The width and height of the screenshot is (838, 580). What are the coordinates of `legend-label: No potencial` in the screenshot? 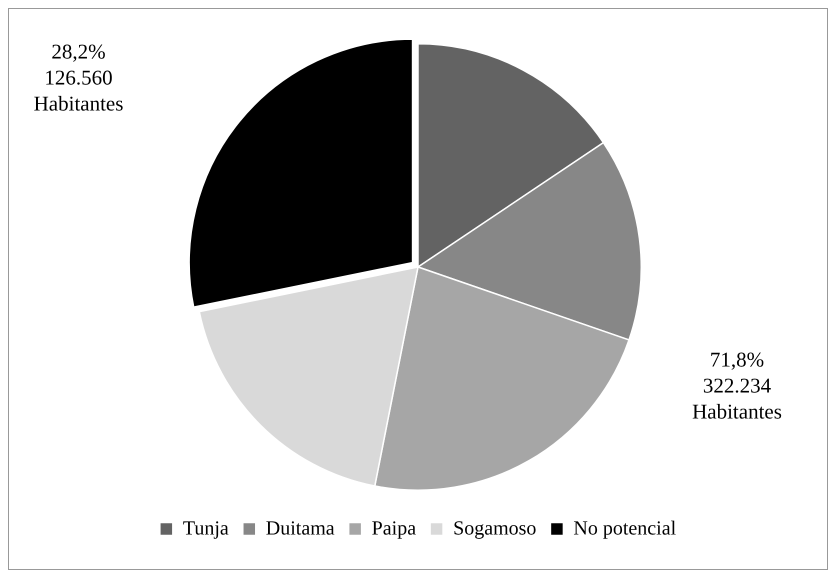 It's located at (625, 528).